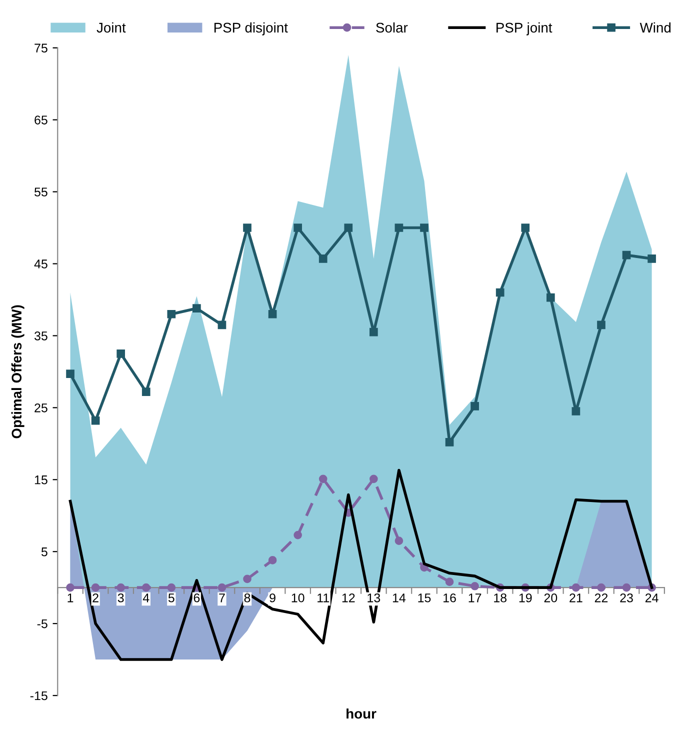 The height and width of the screenshot is (736, 678). I want to click on x-tick-label: 5, so click(171, 598).